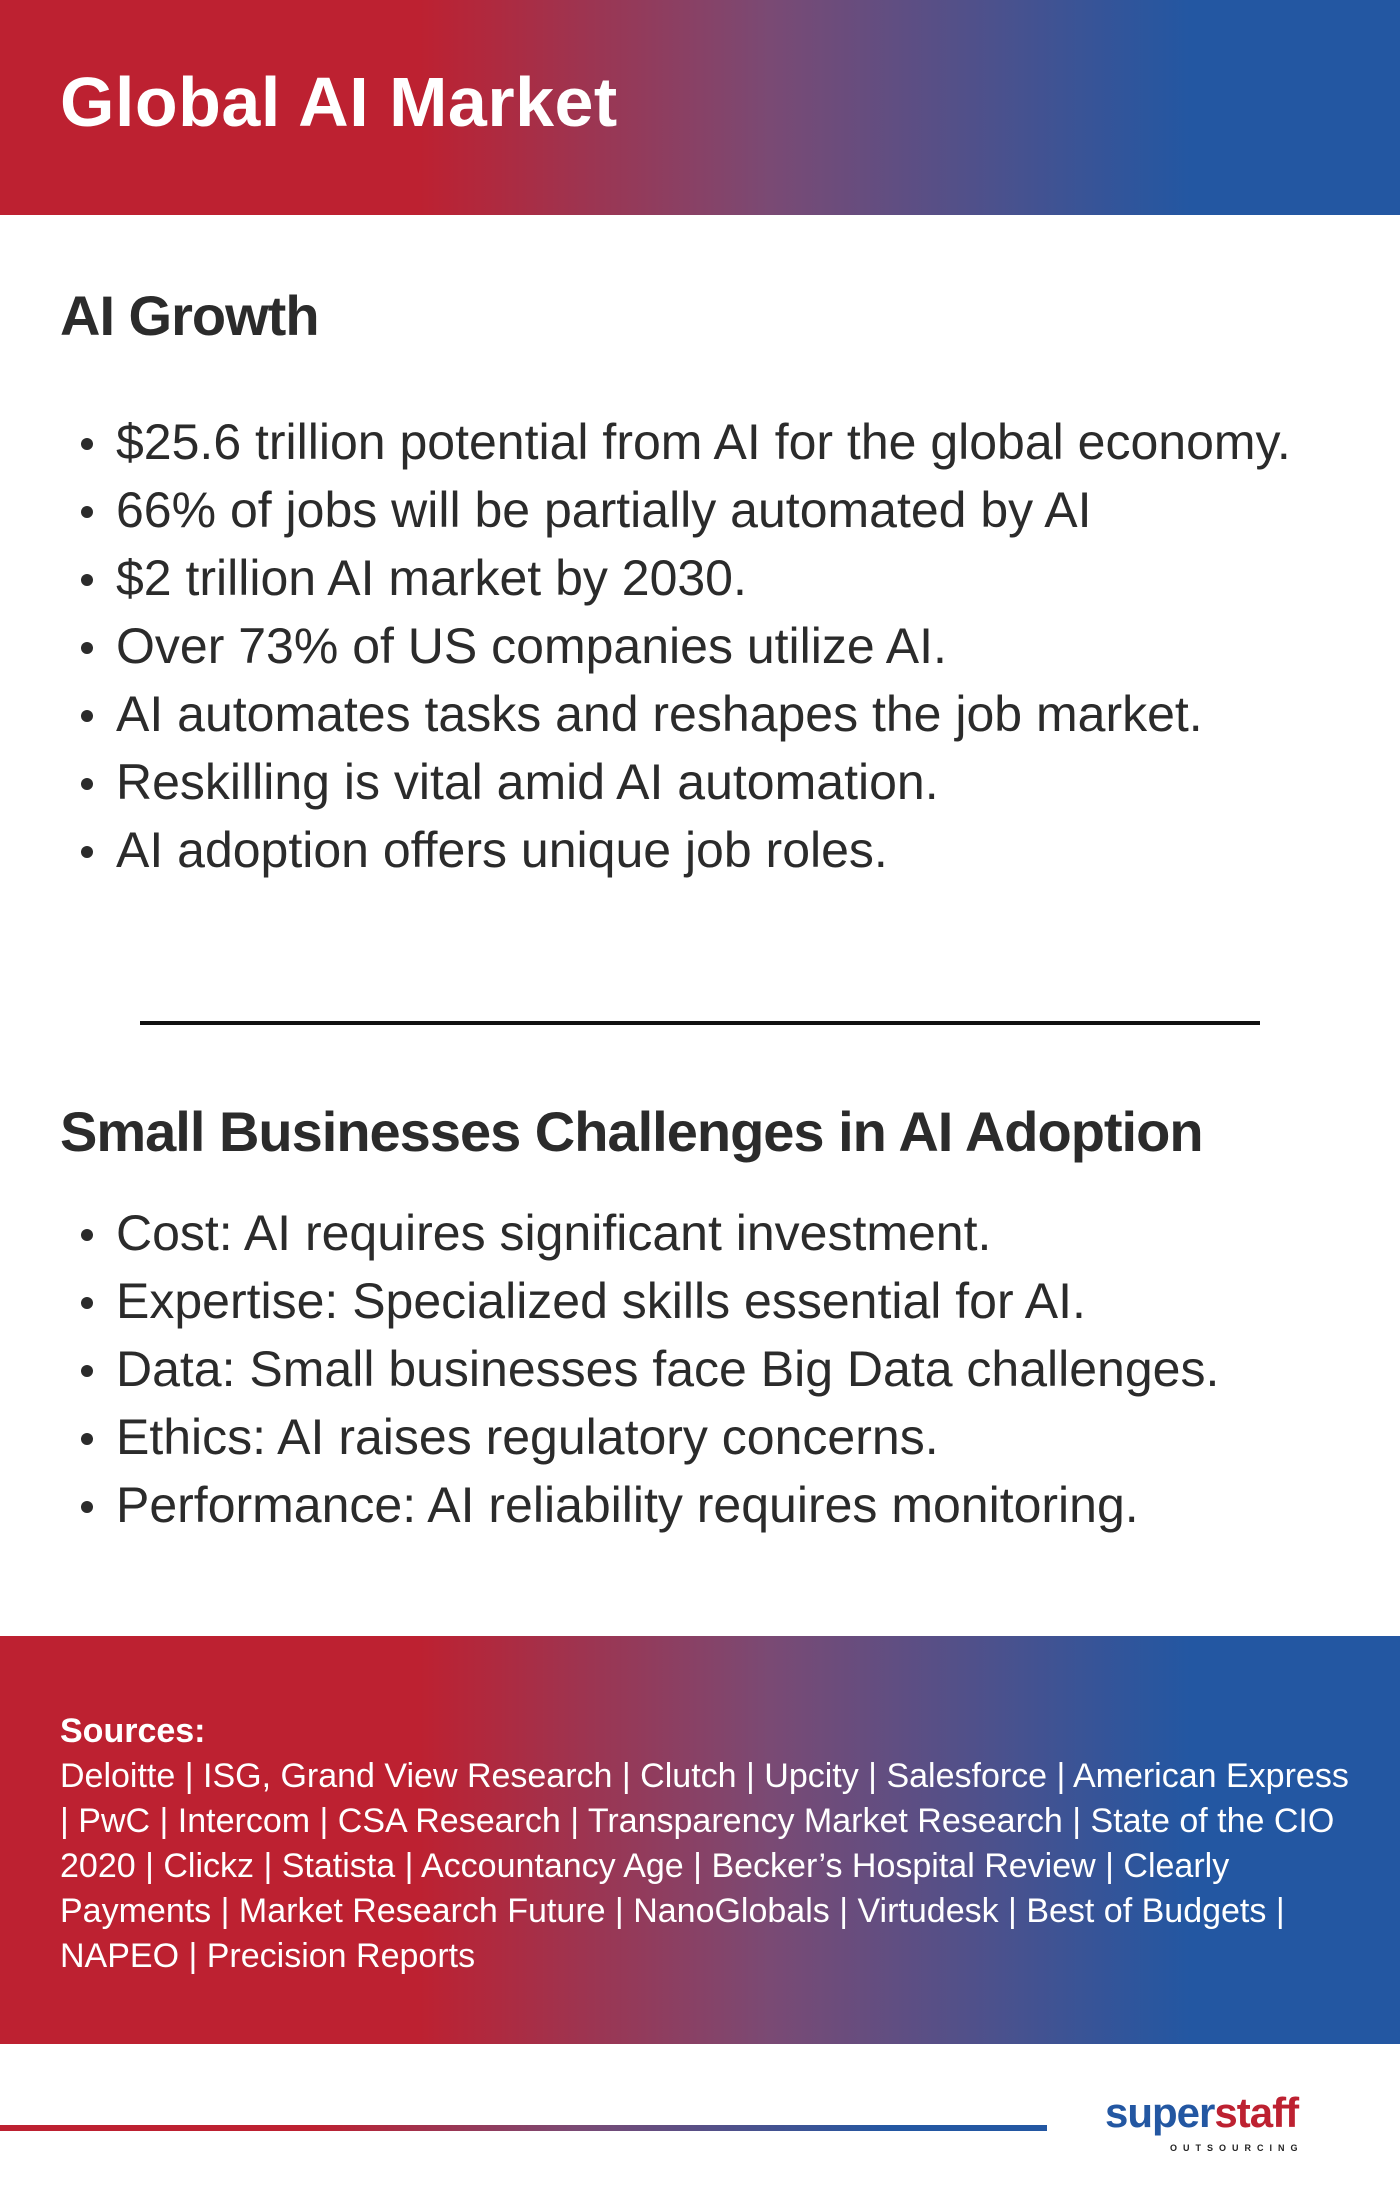 The width and height of the screenshot is (1400, 2200). Describe the element at coordinates (718, 782) in the screenshot. I see `list-item: Reskilling is vital amid AI automation.` at that location.